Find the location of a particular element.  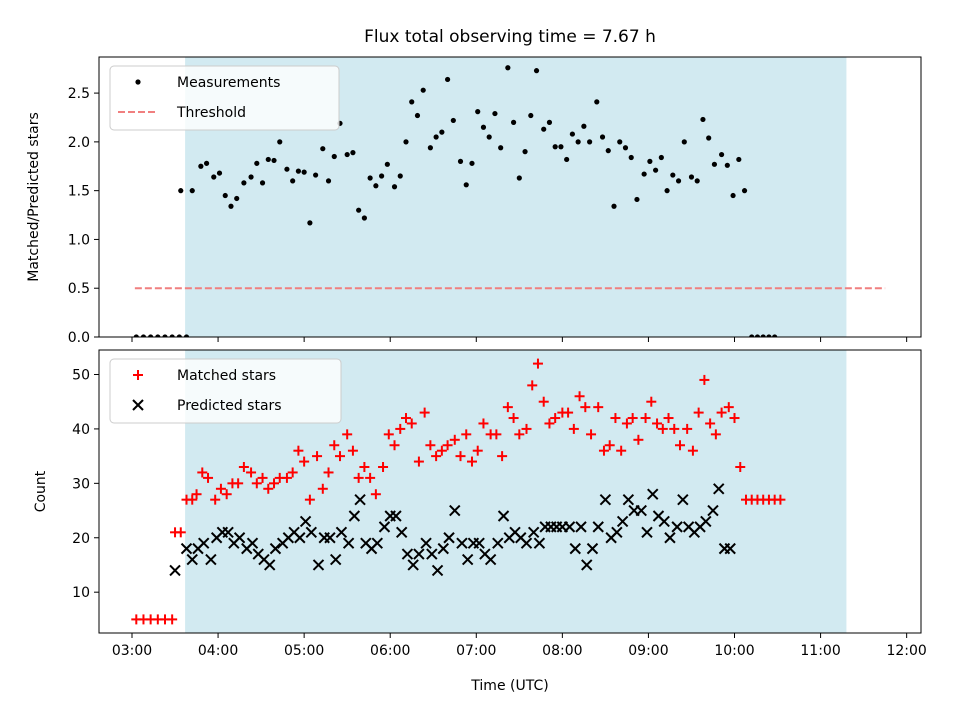

count-y-tick-label: 50 is located at coordinates (81, 375).